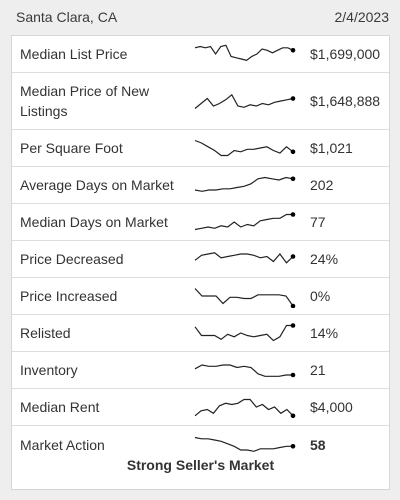 Image resolution: width=400 pixels, height=500 pixels. Describe the element at coordinates (94, 222) in the screenshot. I see `stat-label: Median Days on Market` at that location.